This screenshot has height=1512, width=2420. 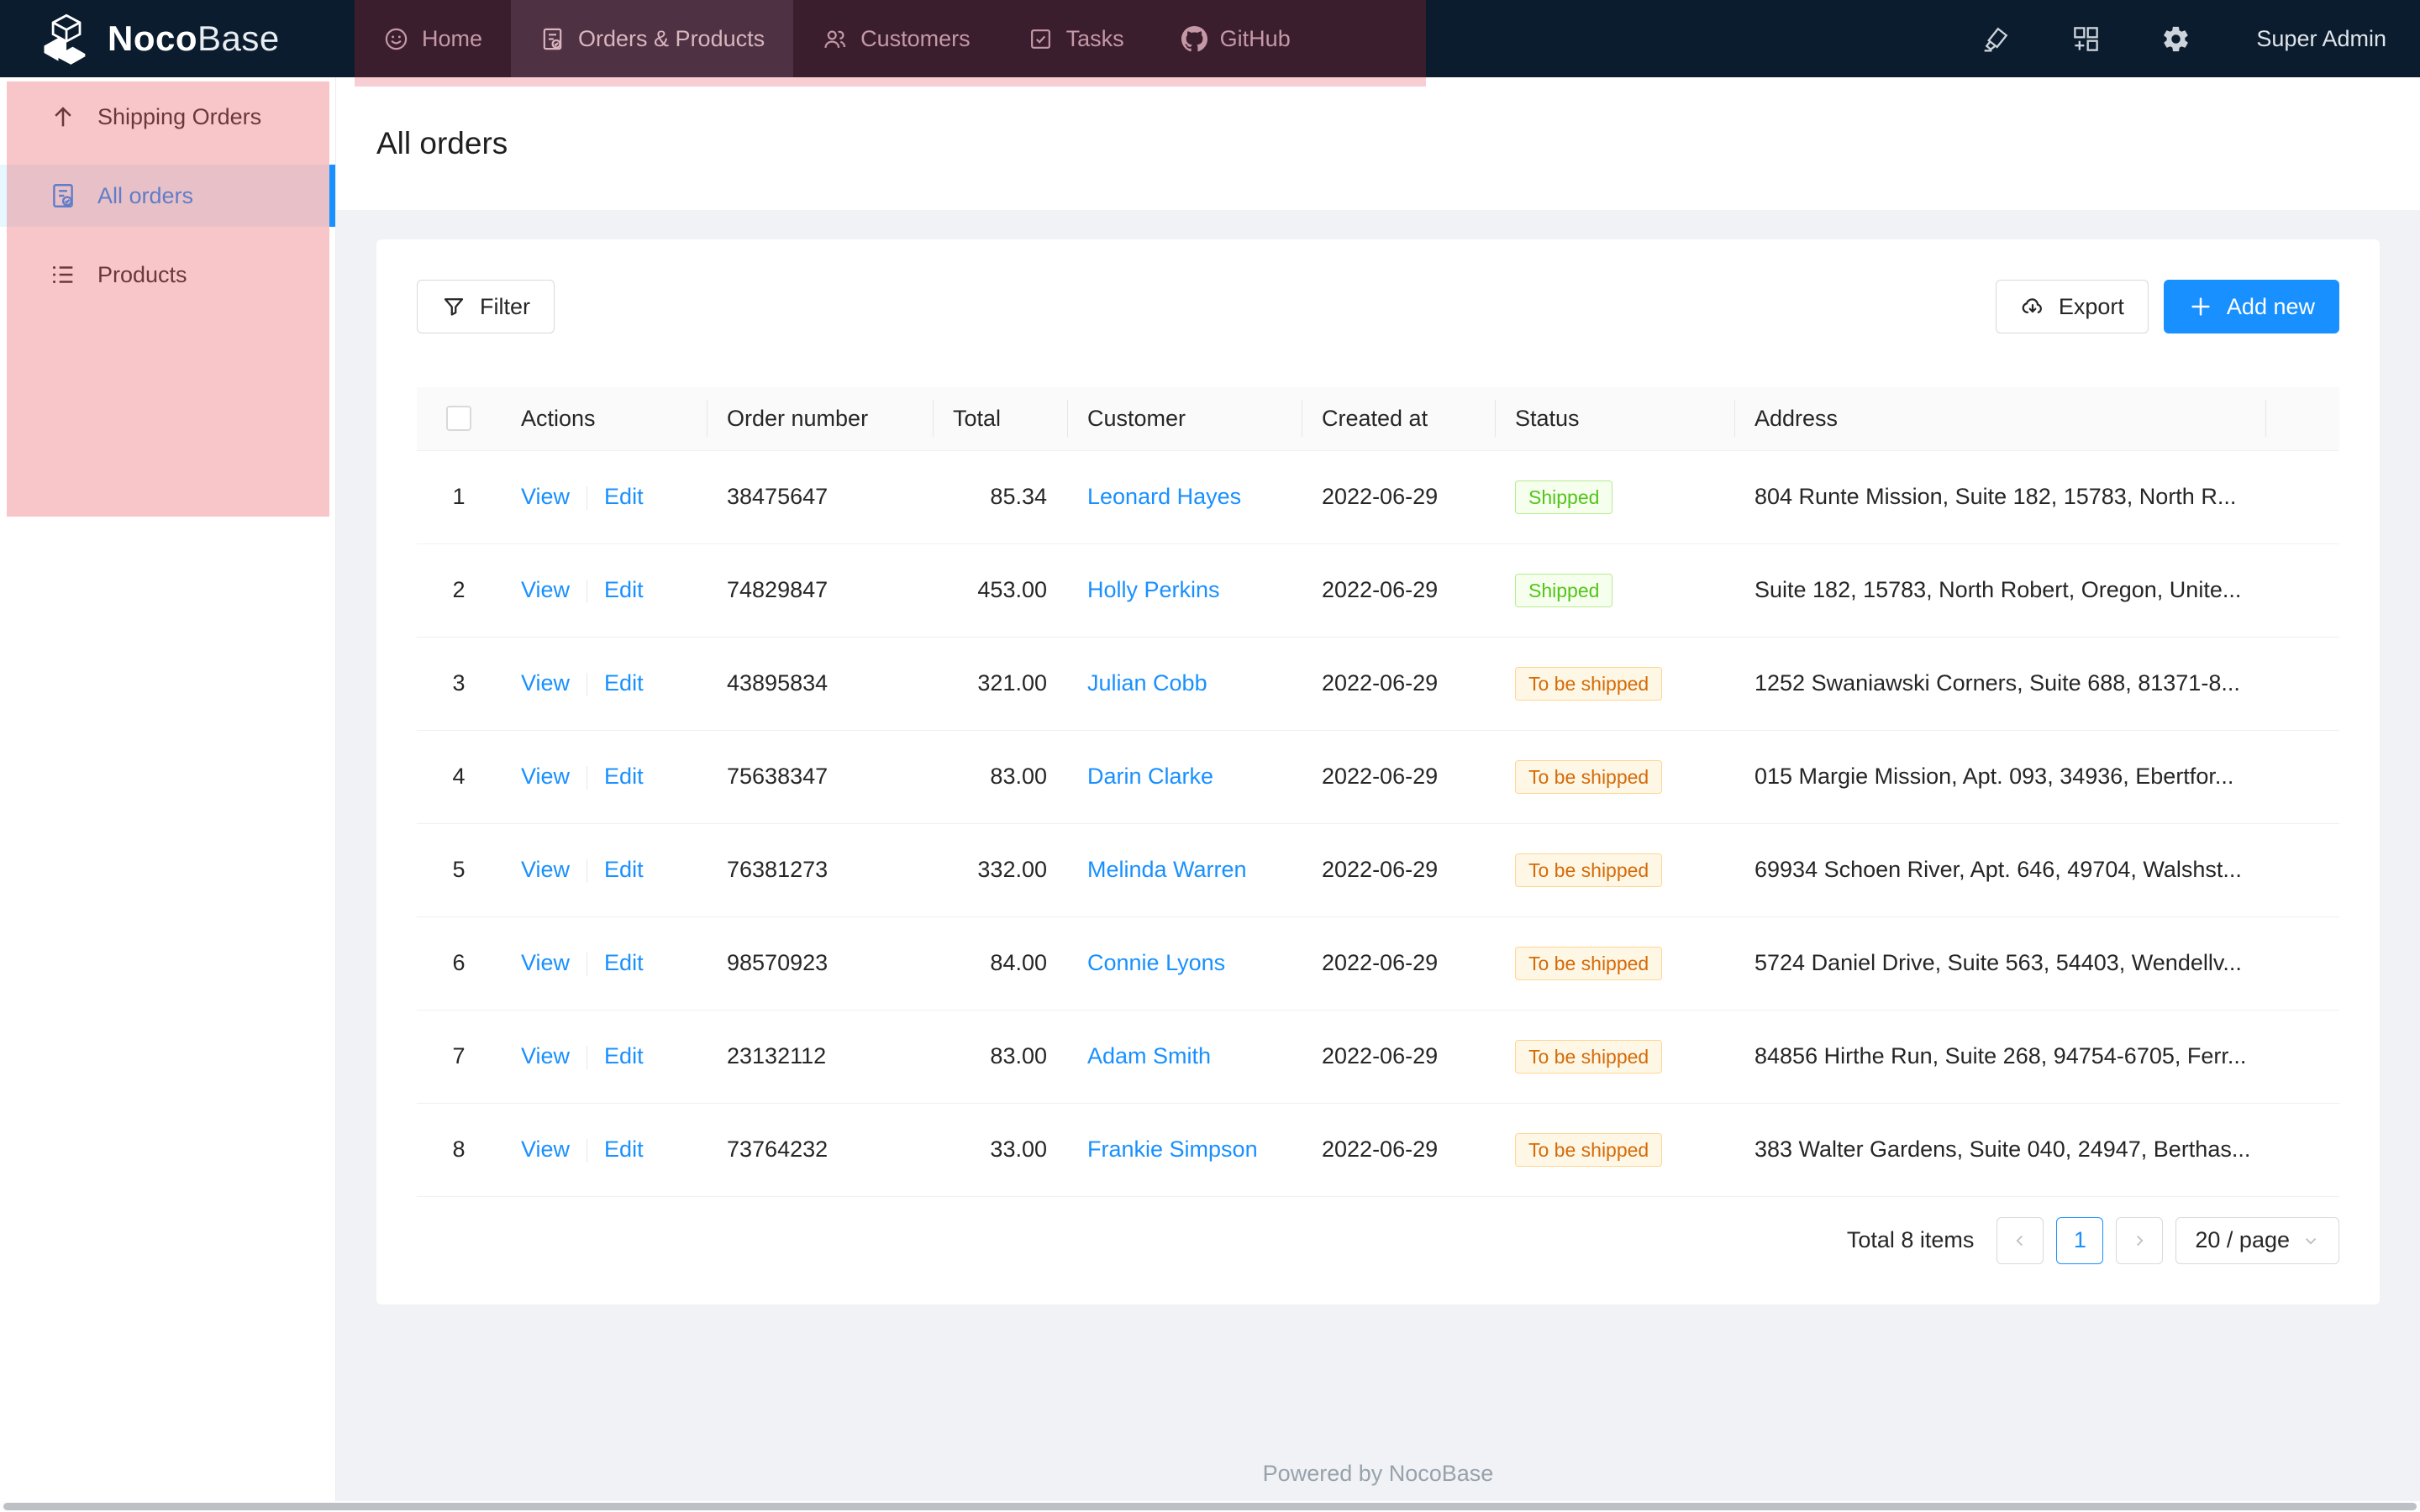 What do you see at coordinates (459, 590) in the screenshot?
I see `row-index-cell: 2` at bounding box center [459, 590].